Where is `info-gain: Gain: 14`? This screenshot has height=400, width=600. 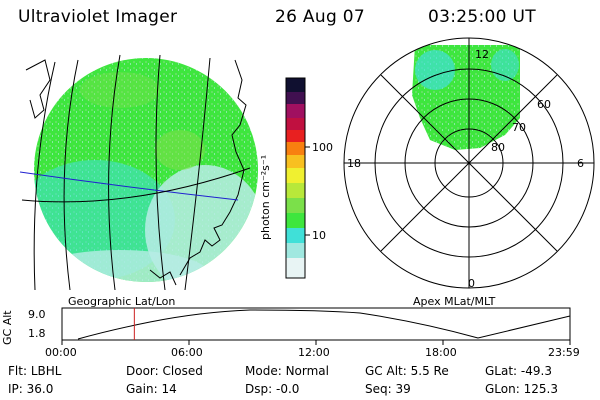
info-gain: Gain: 14 is located at coordinates (151, 389).